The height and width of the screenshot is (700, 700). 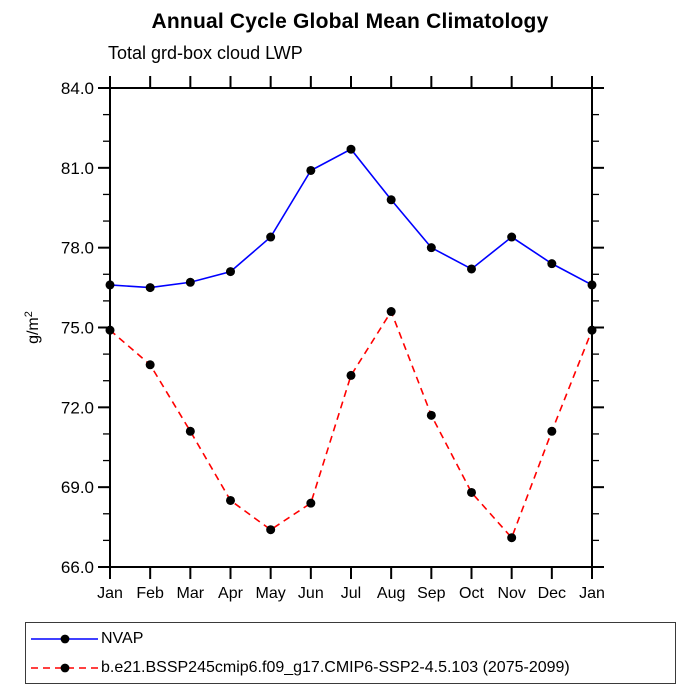 I want to click on data-point-series1-mar2, so click(x=190, y=431).